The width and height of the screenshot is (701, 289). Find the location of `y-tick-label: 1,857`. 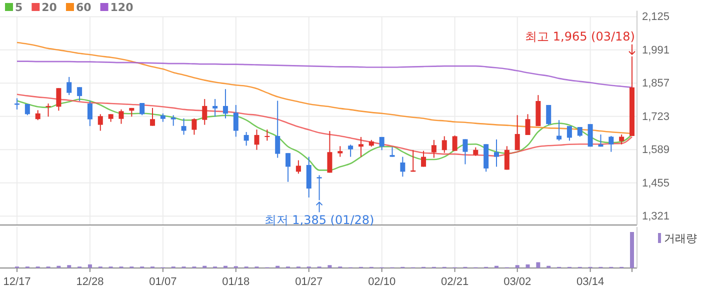

y-tick-label: 1,857 is located at coordinates (656, 84).